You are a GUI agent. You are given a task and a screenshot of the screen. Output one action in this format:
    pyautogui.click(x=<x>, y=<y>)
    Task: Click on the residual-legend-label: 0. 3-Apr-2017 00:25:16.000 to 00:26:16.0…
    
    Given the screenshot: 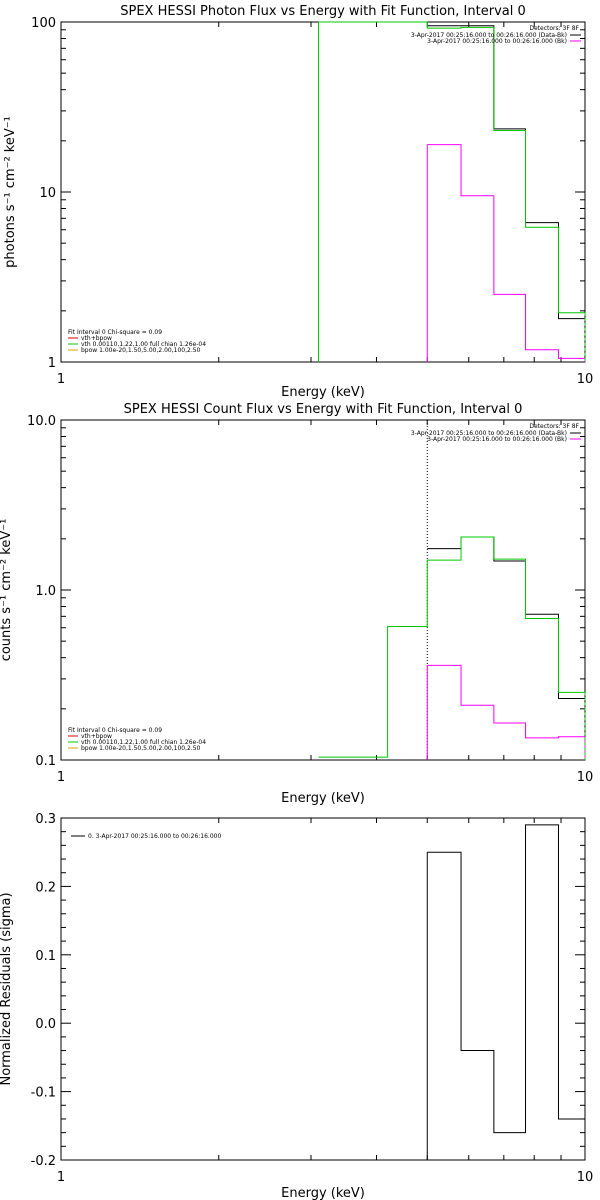 What is the action you would take?
    pyautogui.click(x=154, y=836)
    